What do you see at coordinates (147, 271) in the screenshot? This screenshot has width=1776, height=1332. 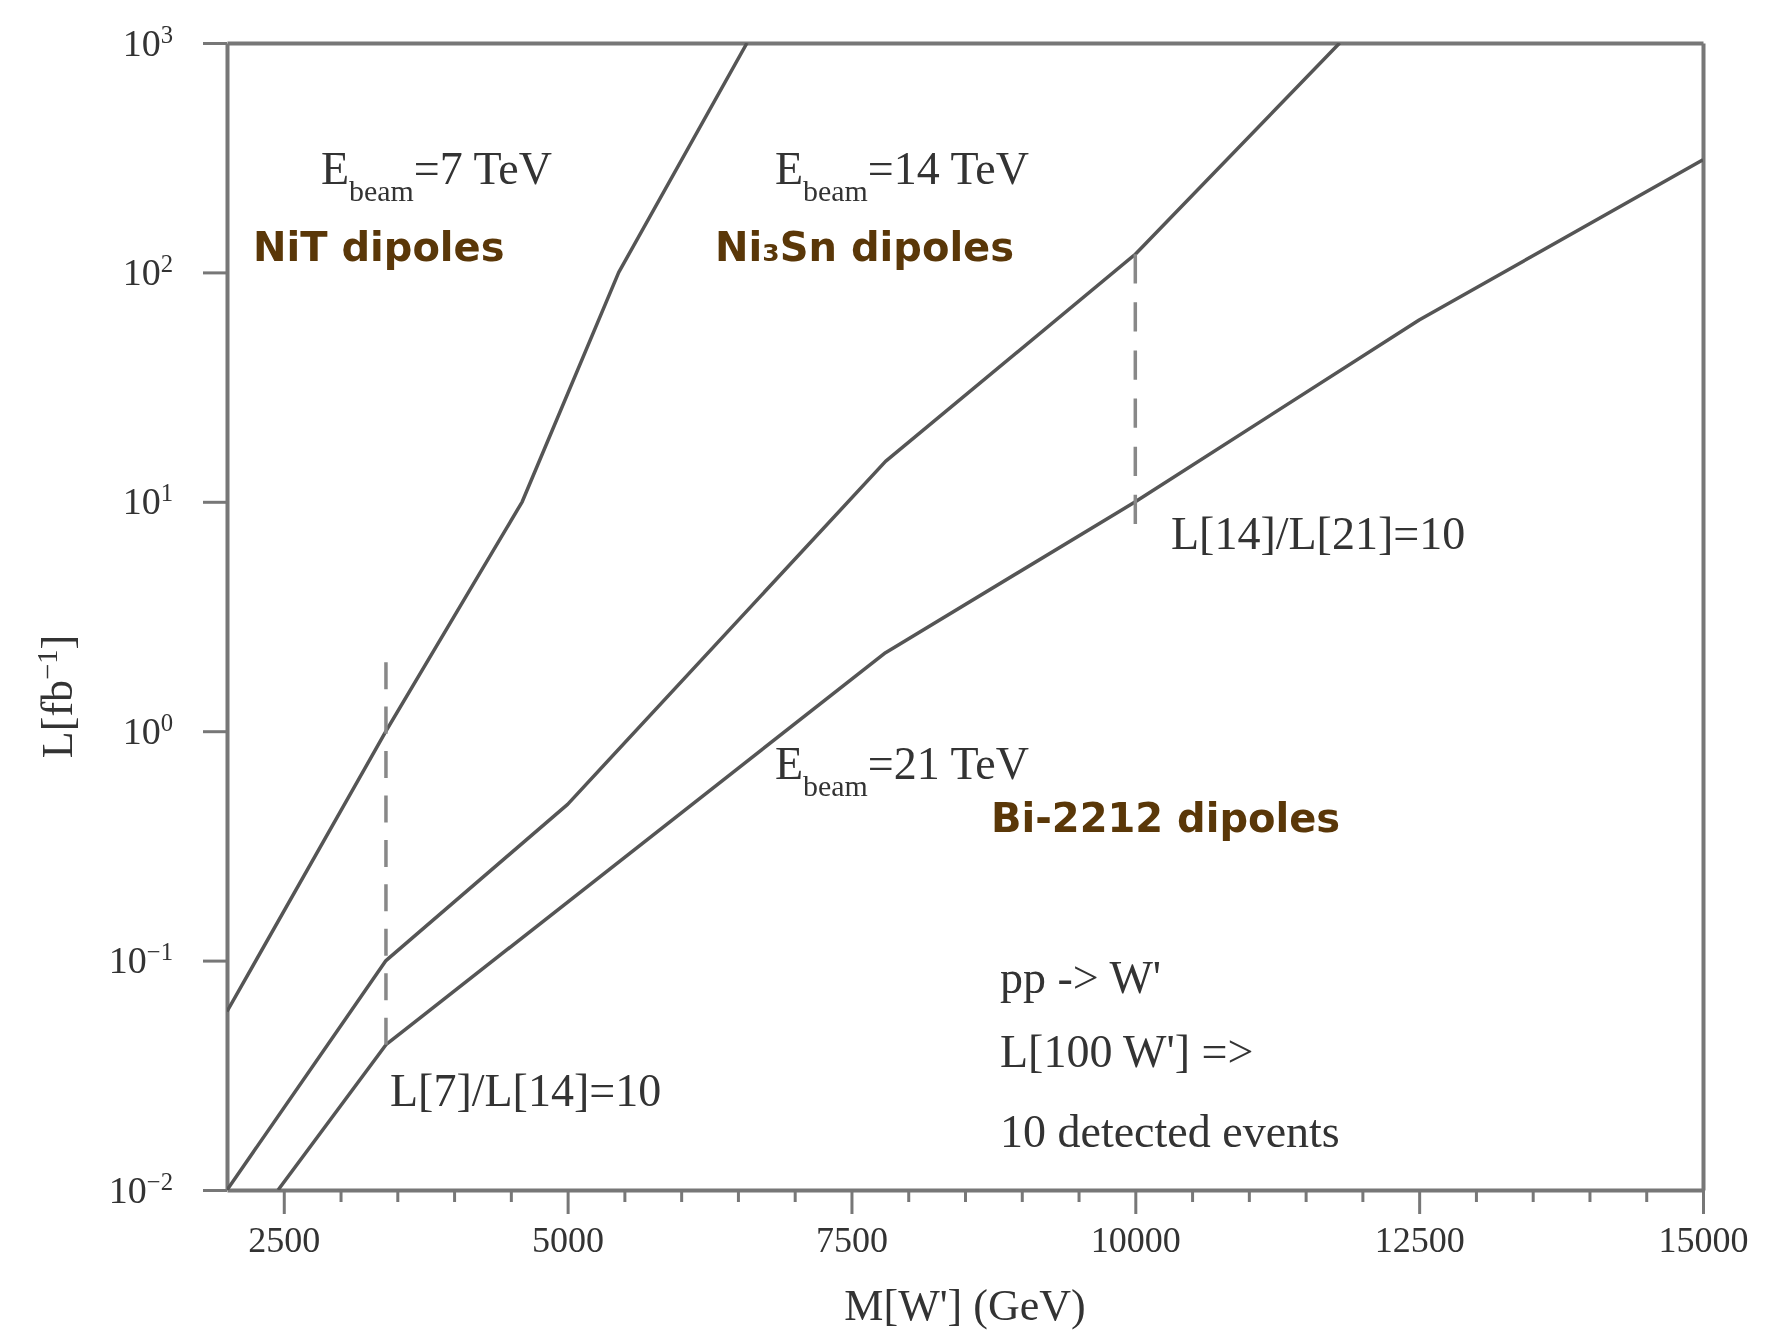 I see `y-tick-label: 10$^{2}$` at bounding box center [147, 271].